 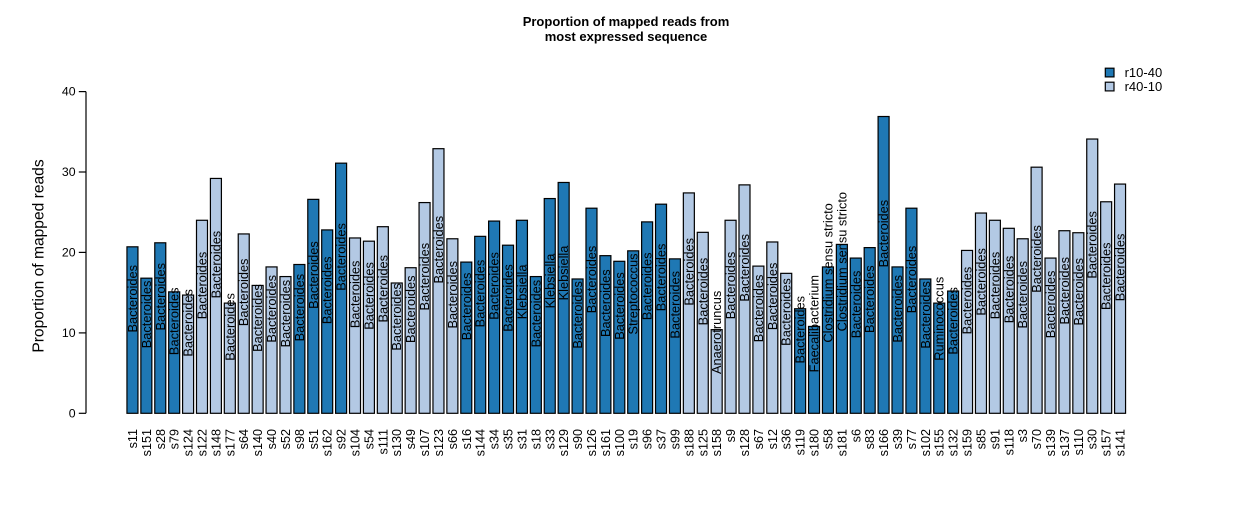 I want to click on svg-text: s58, so click(x=828, y=439).